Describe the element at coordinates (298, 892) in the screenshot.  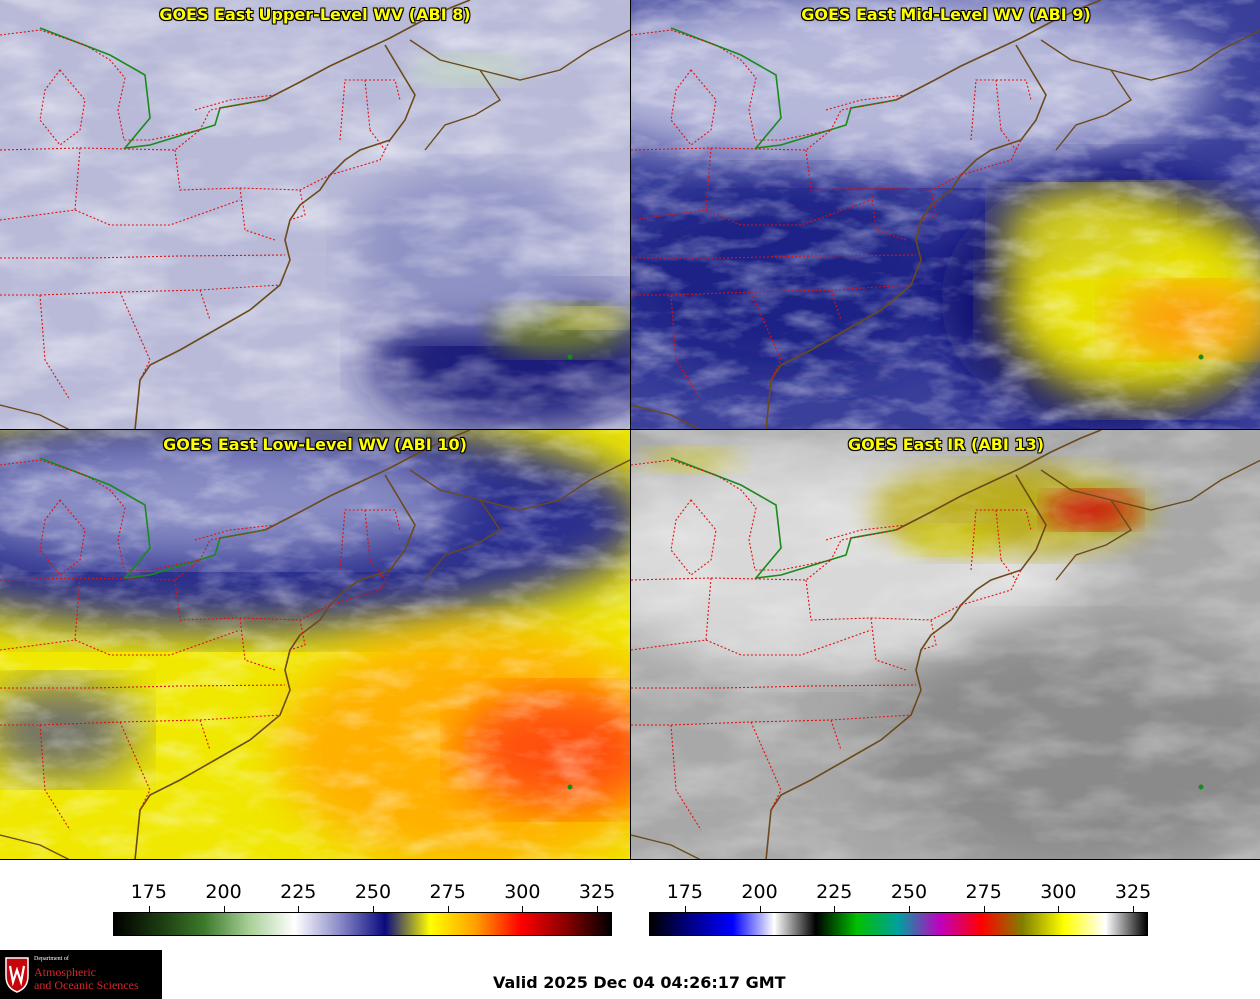
I see `wv-colorbar-tick-label: 225` at that location.